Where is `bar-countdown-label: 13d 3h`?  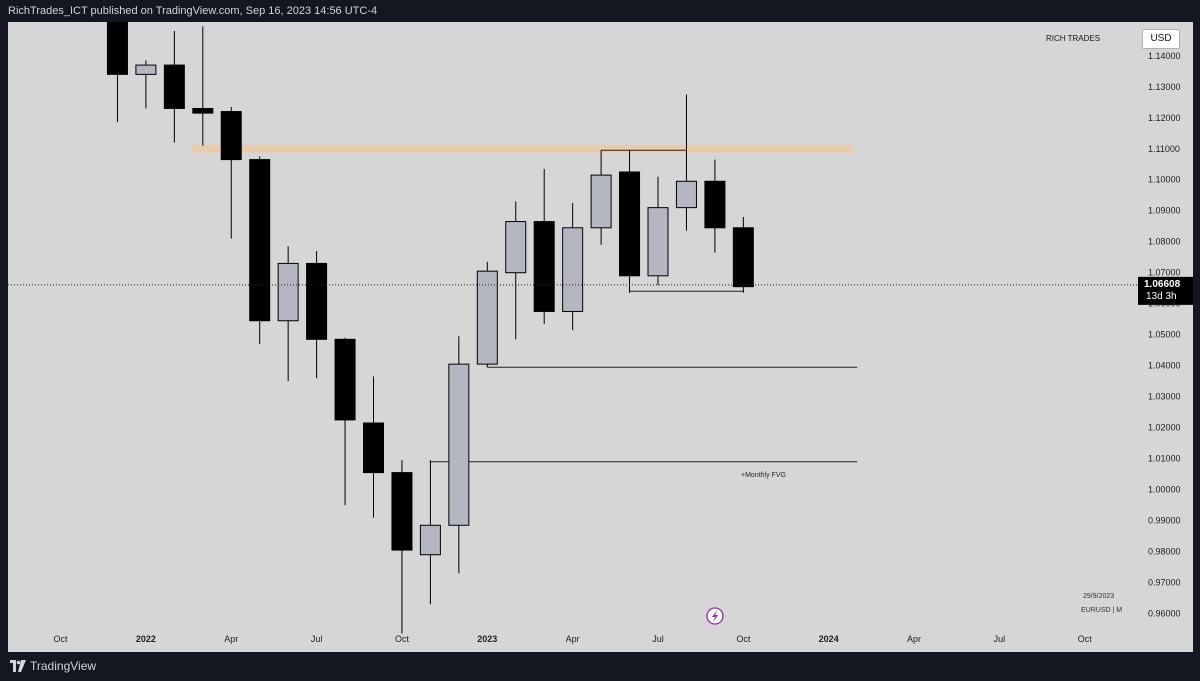
bar-countdown-label: 13d 3h is located at coordinates (1161, 296).